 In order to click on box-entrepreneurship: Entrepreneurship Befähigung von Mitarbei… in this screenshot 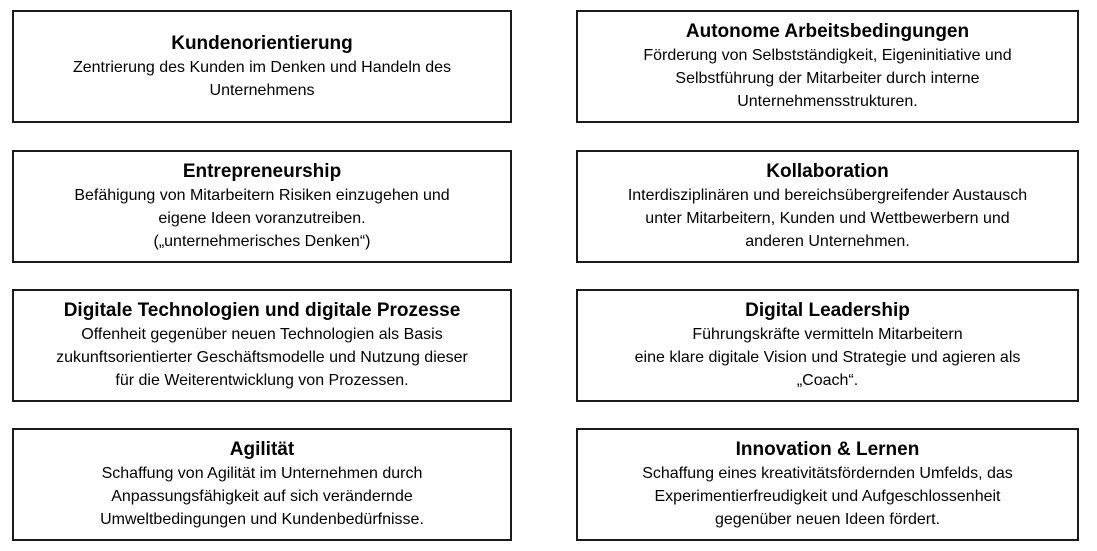, I will do `click(262, 206)`.